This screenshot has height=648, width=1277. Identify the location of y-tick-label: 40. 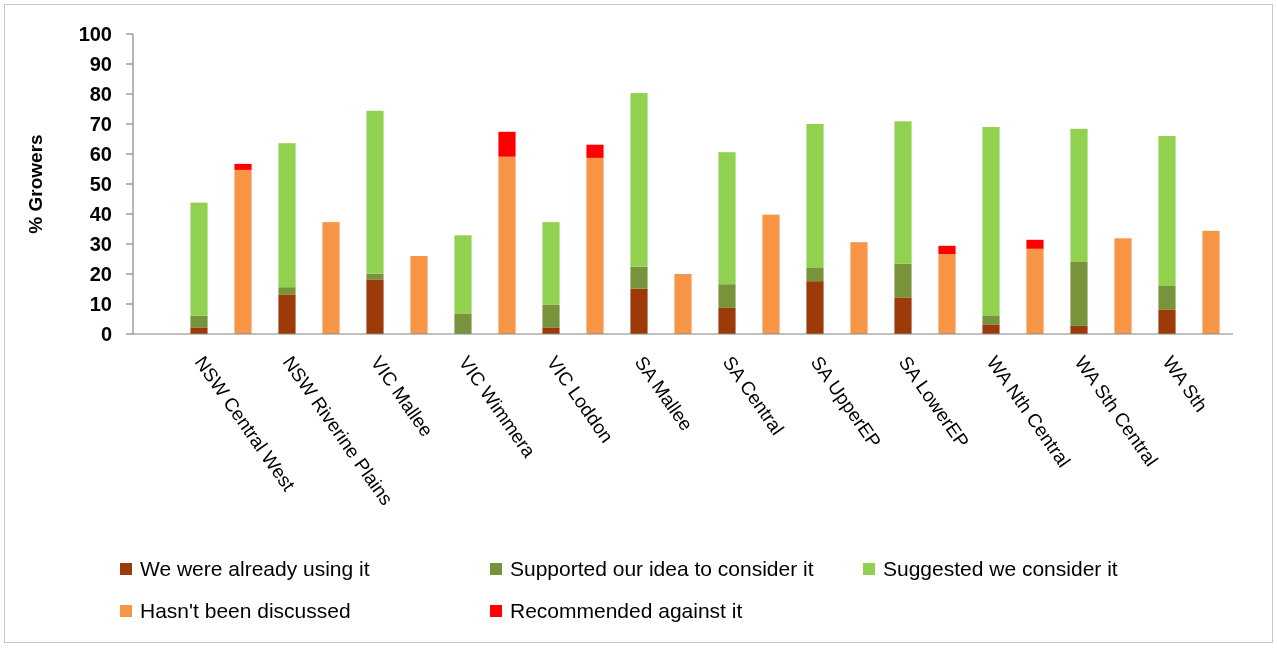
(100, 214).